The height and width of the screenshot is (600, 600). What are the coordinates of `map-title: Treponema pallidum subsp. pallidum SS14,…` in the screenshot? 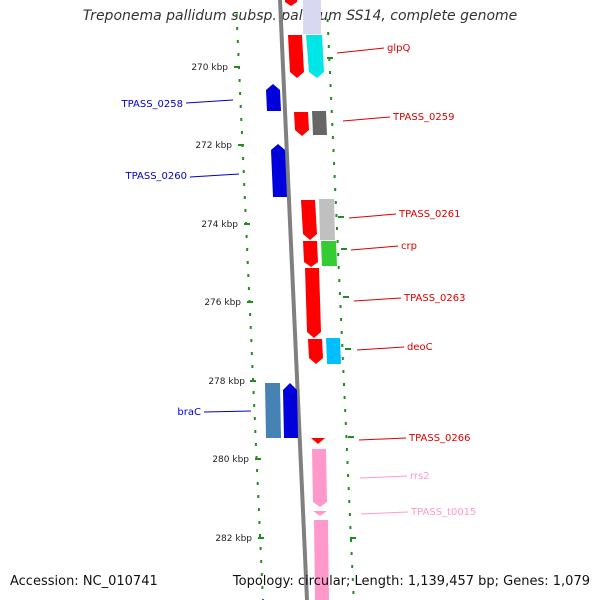 It's located at (300, 16).